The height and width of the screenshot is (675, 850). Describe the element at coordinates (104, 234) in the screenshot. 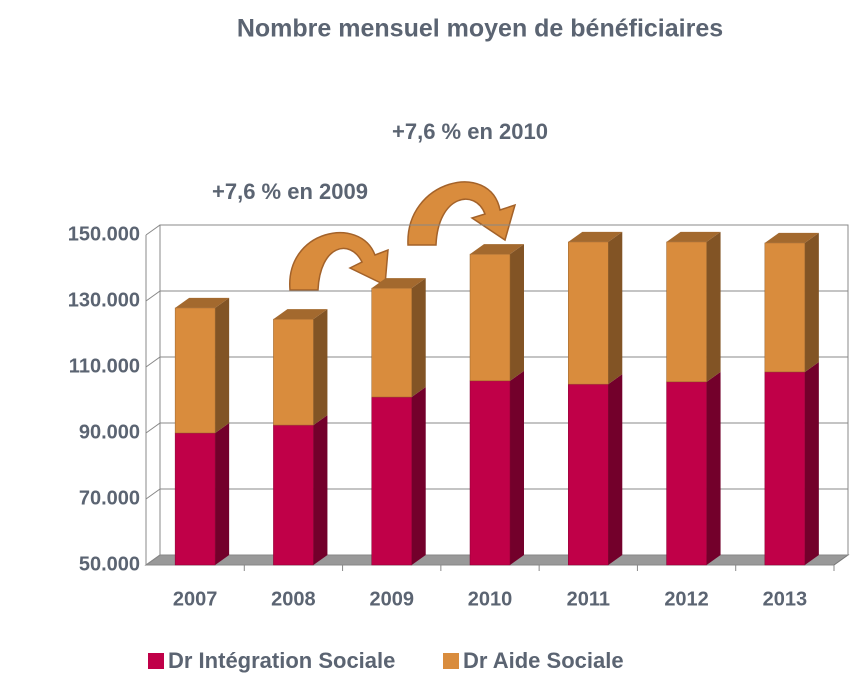

I see `y-tick-label: 150.000` at that location.